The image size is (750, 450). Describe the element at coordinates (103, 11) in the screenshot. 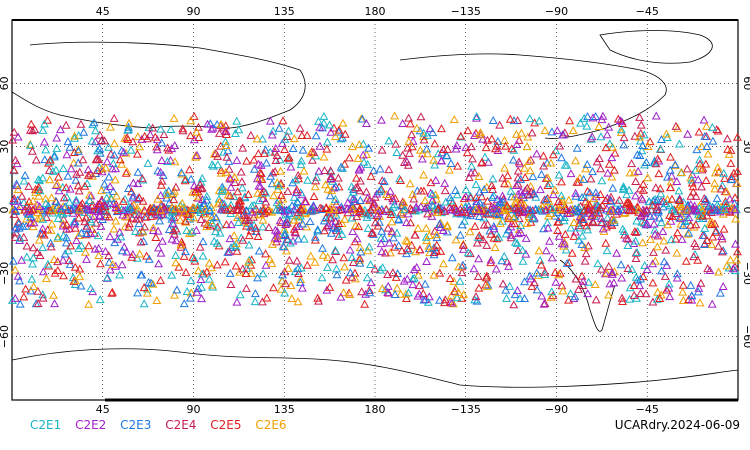

I see `top-lon-tick-label: 45` at that location.